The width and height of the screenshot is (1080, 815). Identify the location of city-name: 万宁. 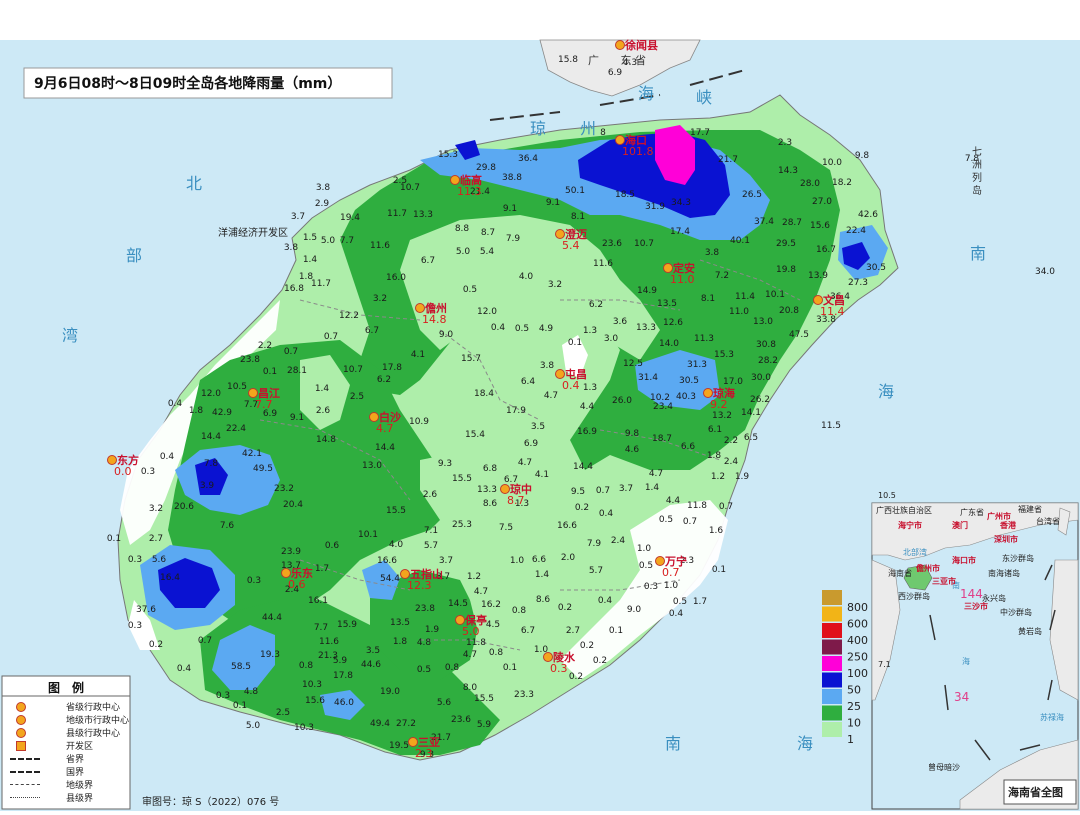
(676, 561).